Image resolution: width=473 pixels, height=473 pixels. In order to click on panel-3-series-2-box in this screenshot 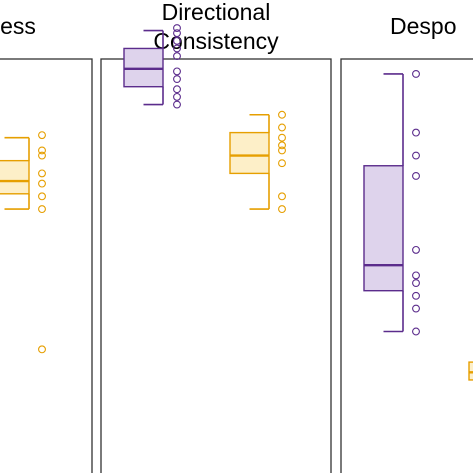, I will do `click(470, 371)`.